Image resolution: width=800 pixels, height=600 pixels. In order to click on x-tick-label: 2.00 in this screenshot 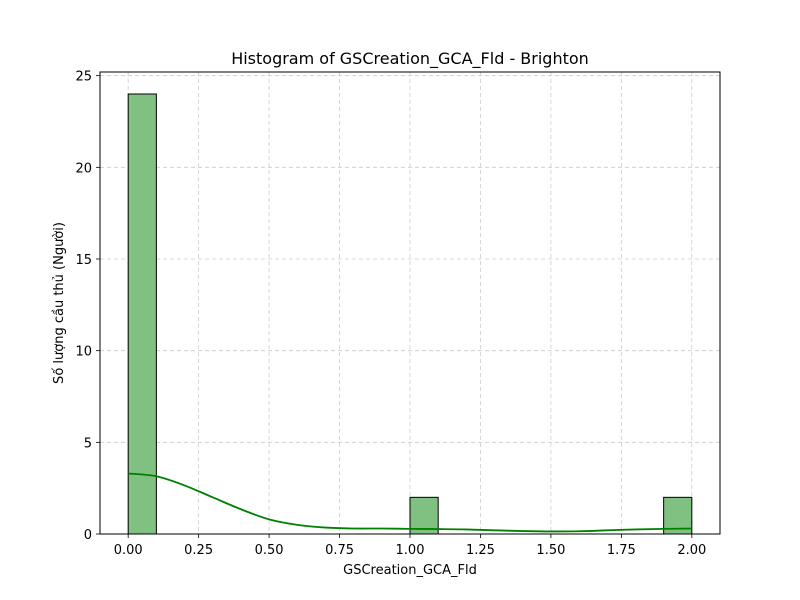, I will do `click(691, 550)`.